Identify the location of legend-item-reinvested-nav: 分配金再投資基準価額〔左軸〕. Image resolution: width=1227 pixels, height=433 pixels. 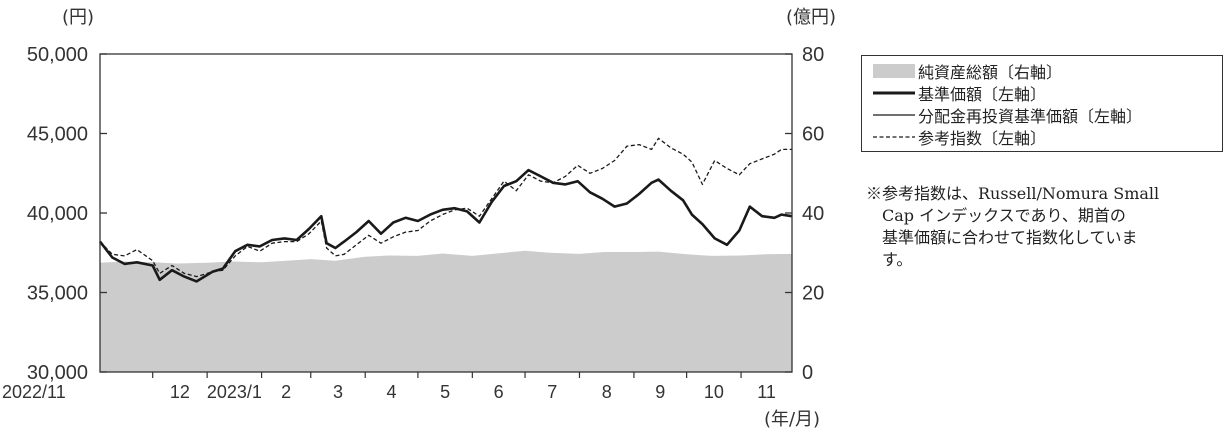
(1007, 115).